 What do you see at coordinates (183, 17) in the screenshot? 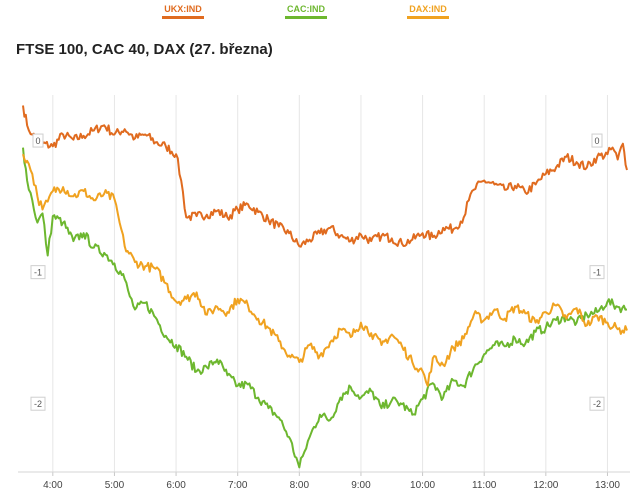
I see `legend-swatch-ukx-ind` at bounding box center [183, 17].